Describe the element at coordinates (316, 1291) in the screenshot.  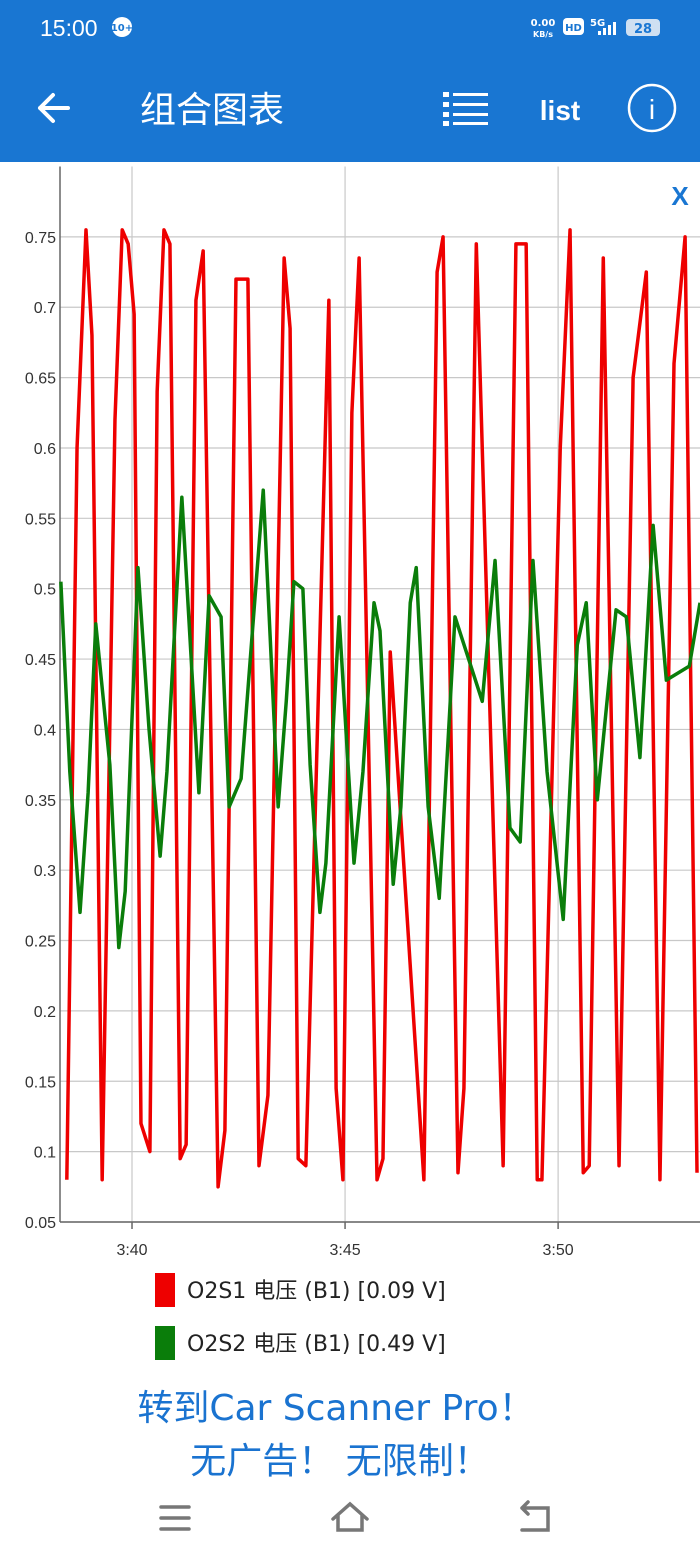
I see `legend-label: O2S1 电压 (B1) [0.09 V]` at that location.